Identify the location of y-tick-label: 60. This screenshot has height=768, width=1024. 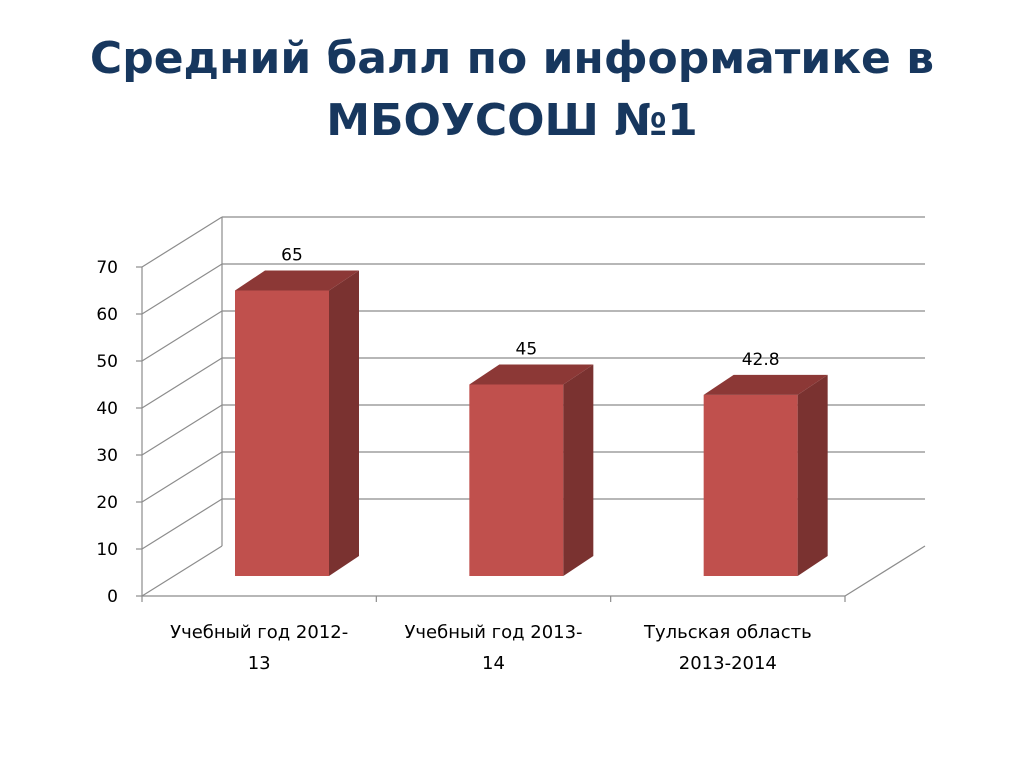
(107, 315).